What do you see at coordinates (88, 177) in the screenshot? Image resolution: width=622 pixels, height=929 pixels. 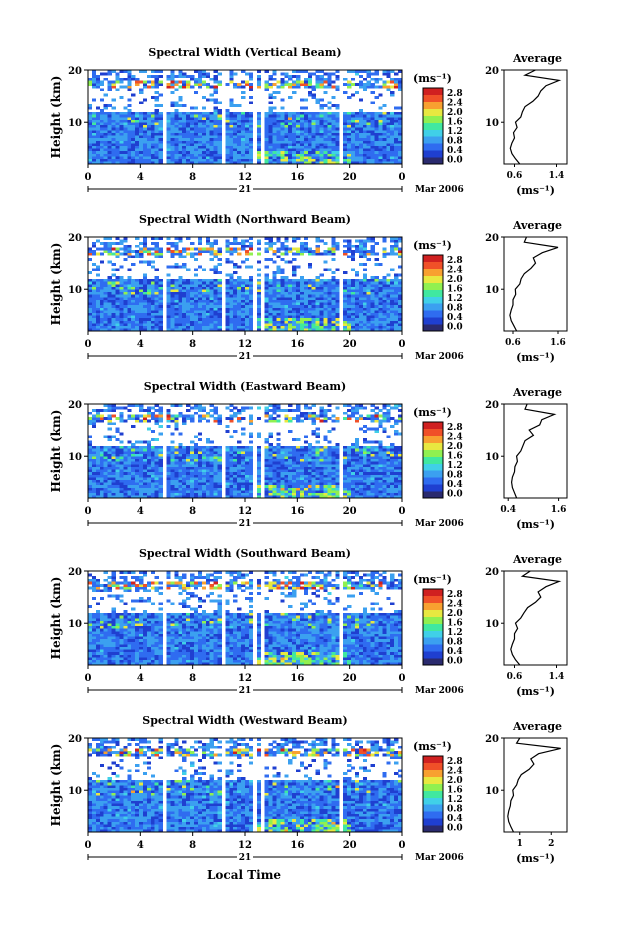 I see `x-tick-label: 0` at bounding box center [88, 177].